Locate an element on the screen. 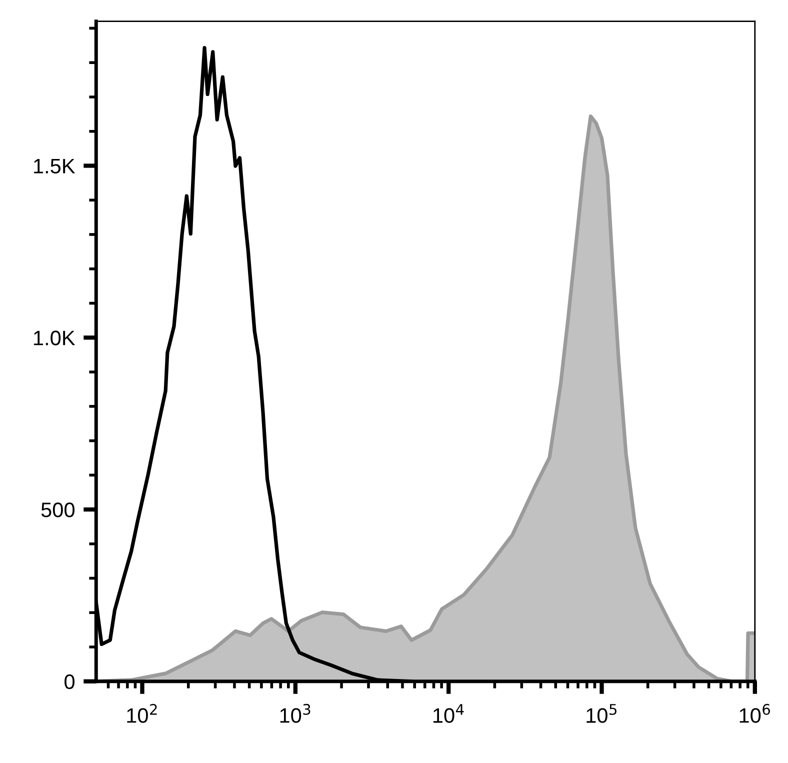 The image size is (788, 763). x-tick-label: 10$^{4}$ is located at coordinates (448, 713).